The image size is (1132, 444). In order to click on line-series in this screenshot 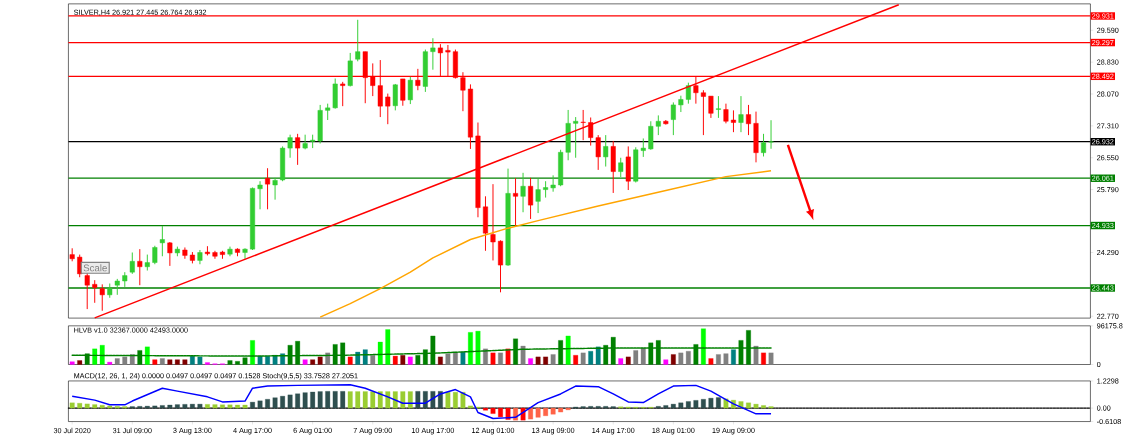, I will do `click(421, 402)`.